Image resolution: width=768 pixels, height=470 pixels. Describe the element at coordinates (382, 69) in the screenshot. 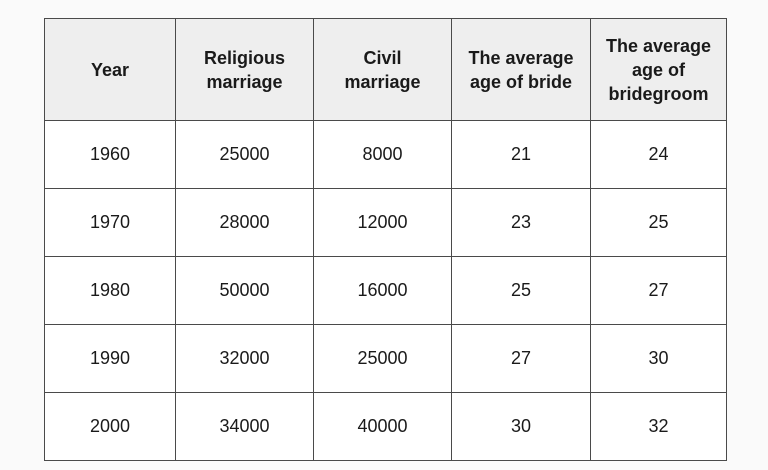

I see `header-cell: Civil marriage` at that location.